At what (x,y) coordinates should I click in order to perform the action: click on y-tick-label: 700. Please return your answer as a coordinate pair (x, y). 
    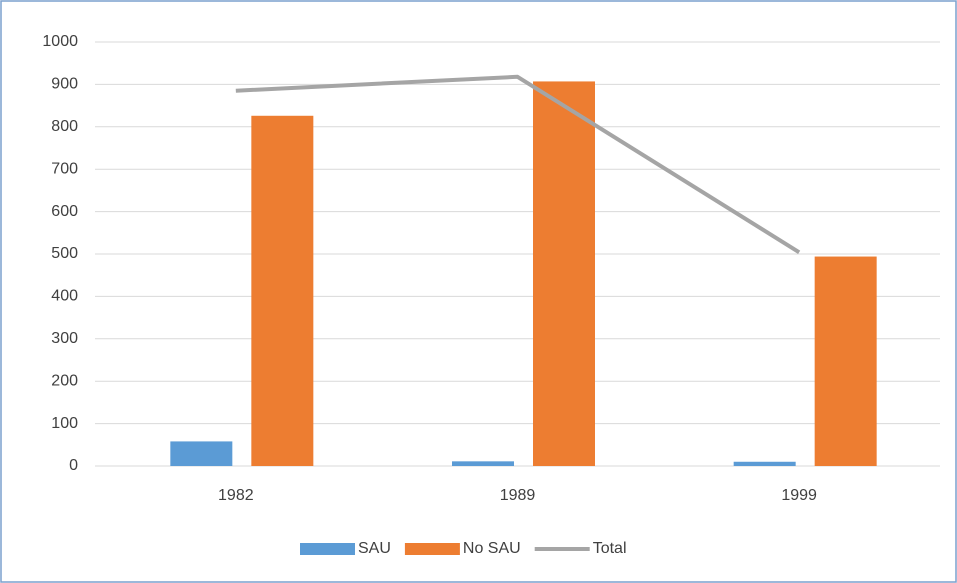
    Looking at the image, I should click on (64, 168).